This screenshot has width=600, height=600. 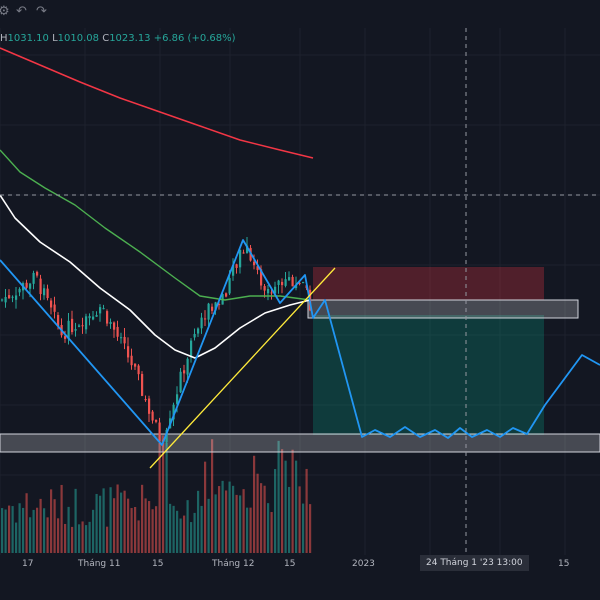 I want to click on stop-loss-zone, so click(x=428, y=283).